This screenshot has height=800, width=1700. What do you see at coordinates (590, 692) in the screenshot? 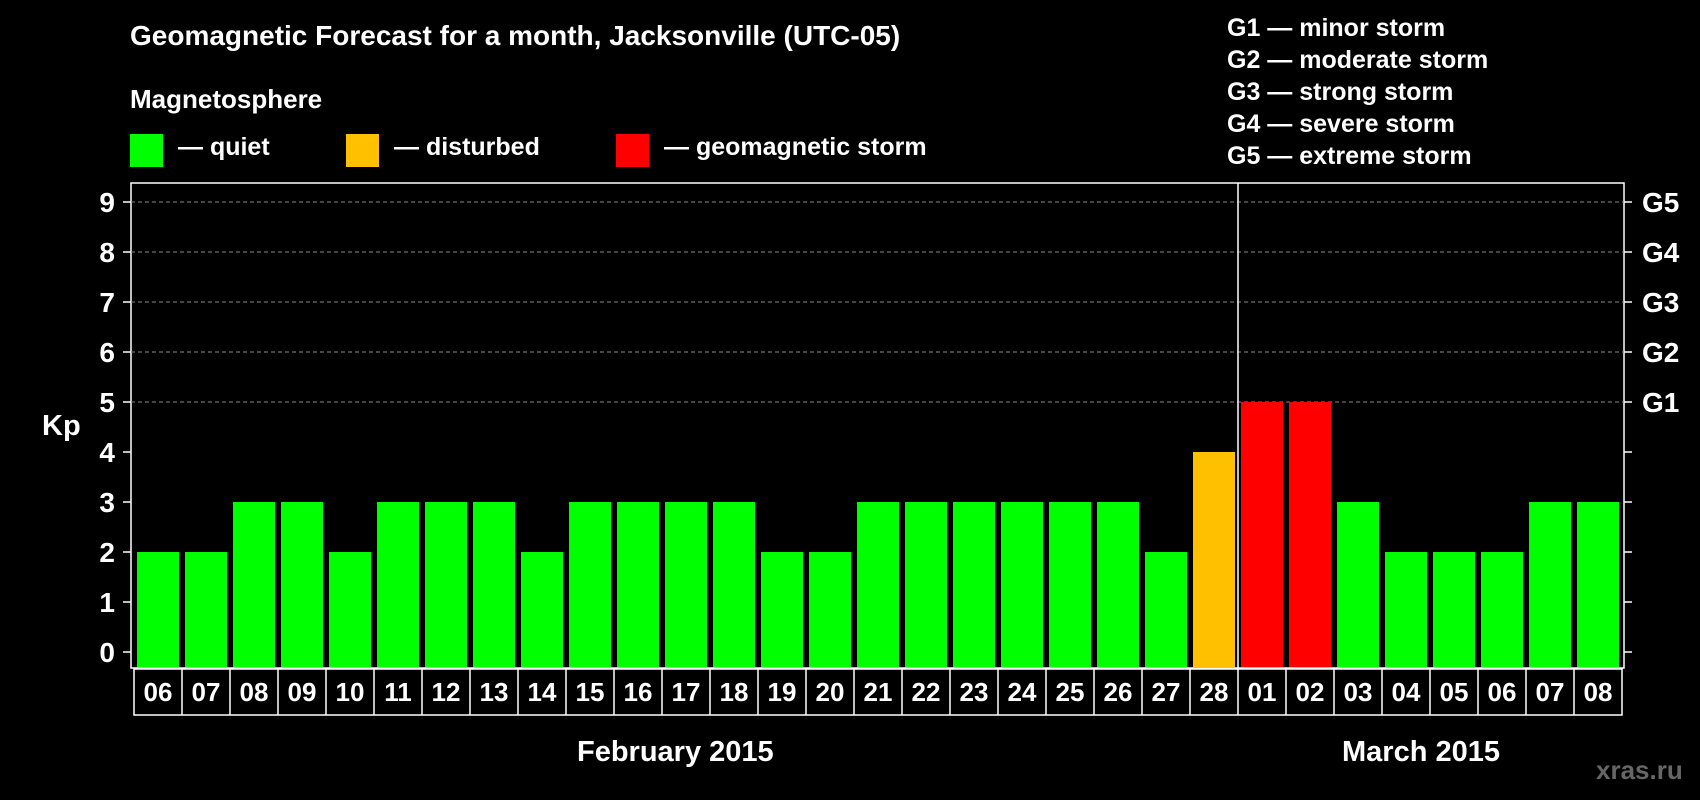
I see `x-tick-label: 15` at bounding box center [590, 692].